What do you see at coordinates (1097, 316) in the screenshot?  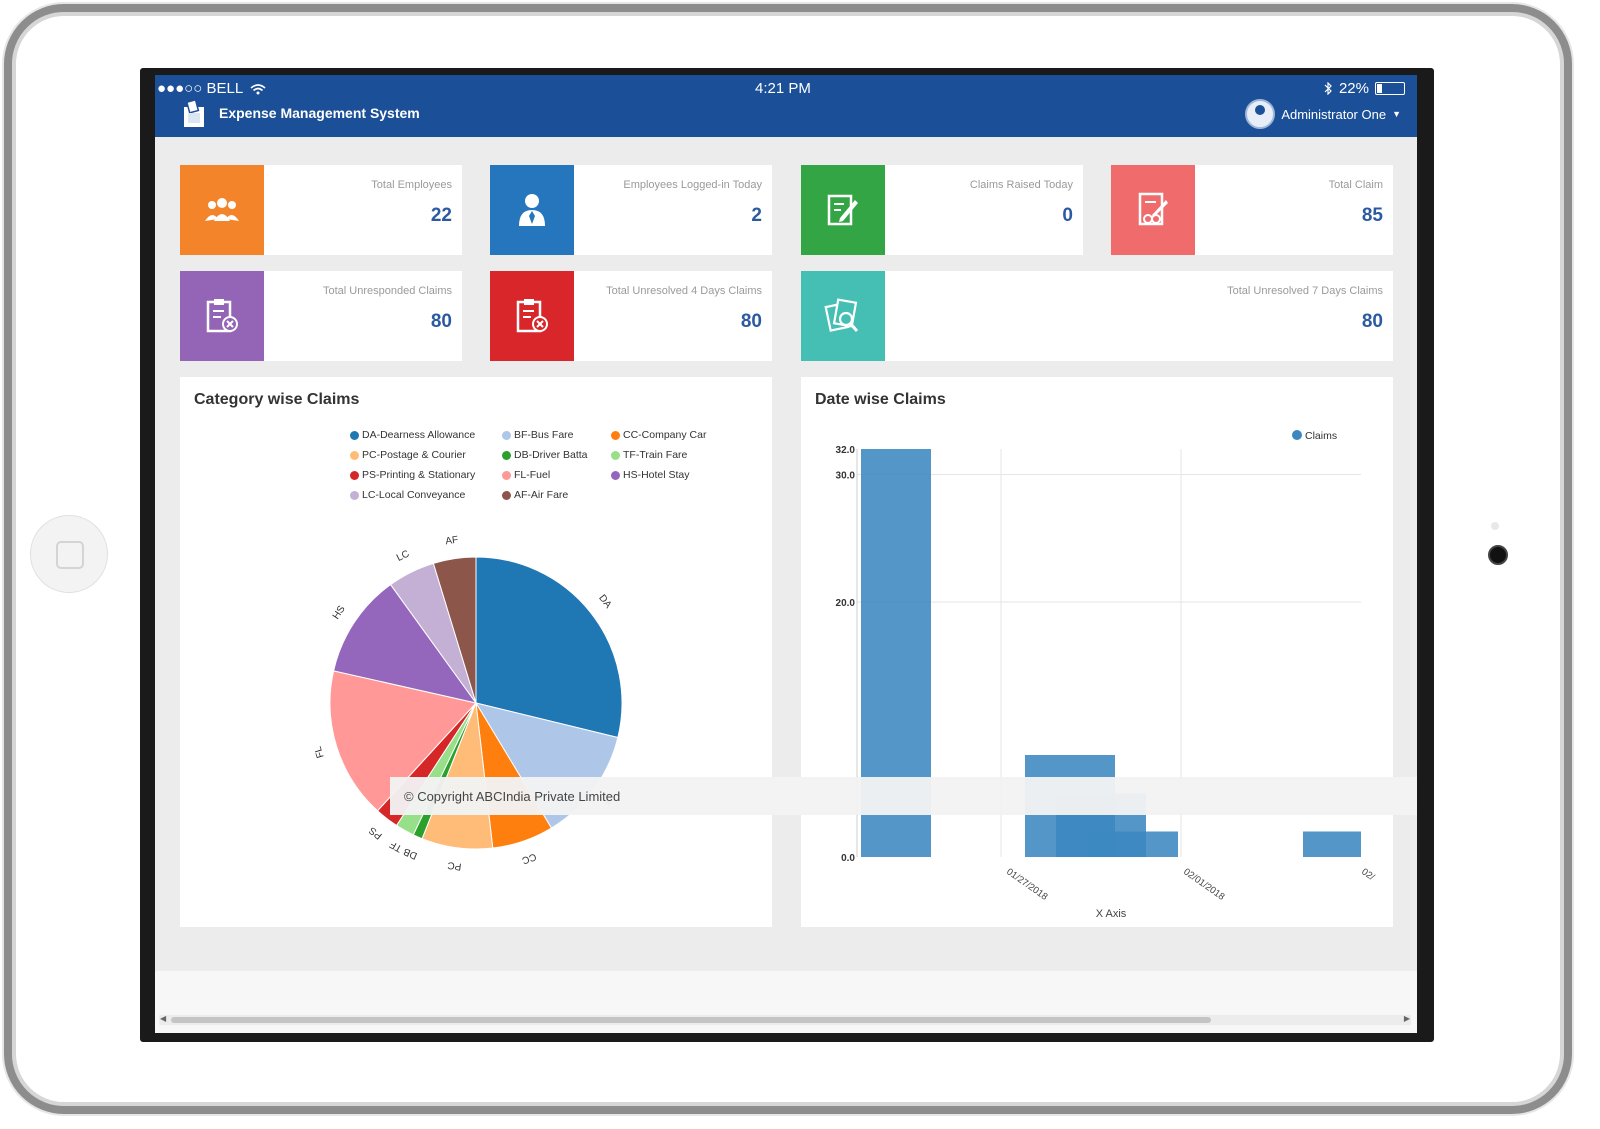 I see `card-unresolved-7-days: Total Unresolved 7 Days Claims 80` at bounding box center [1097, 316].